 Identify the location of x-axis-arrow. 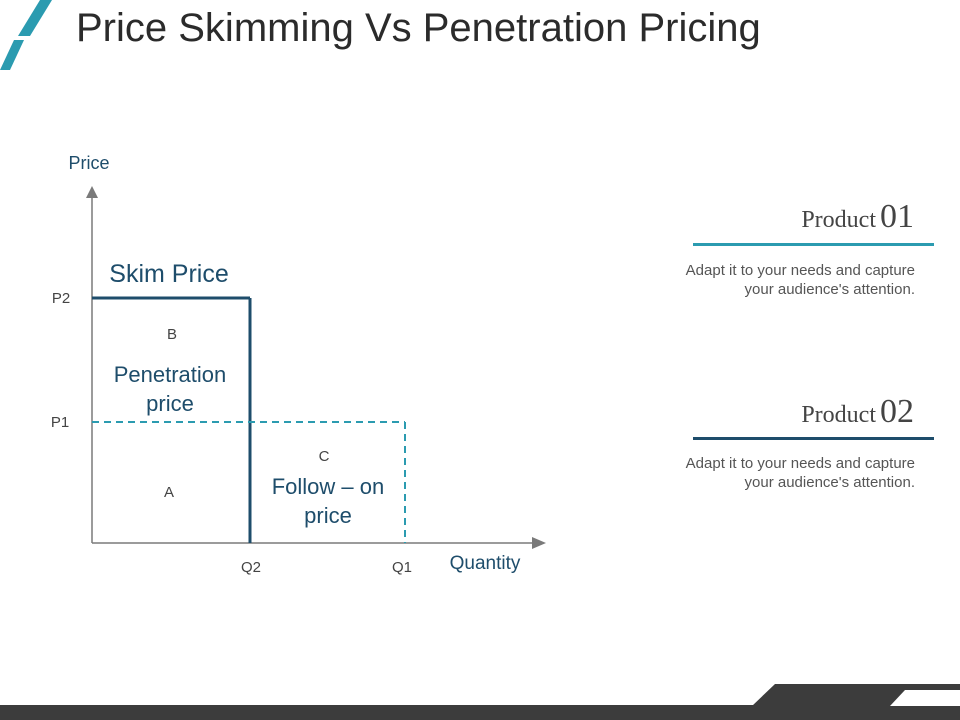
(539, 543).